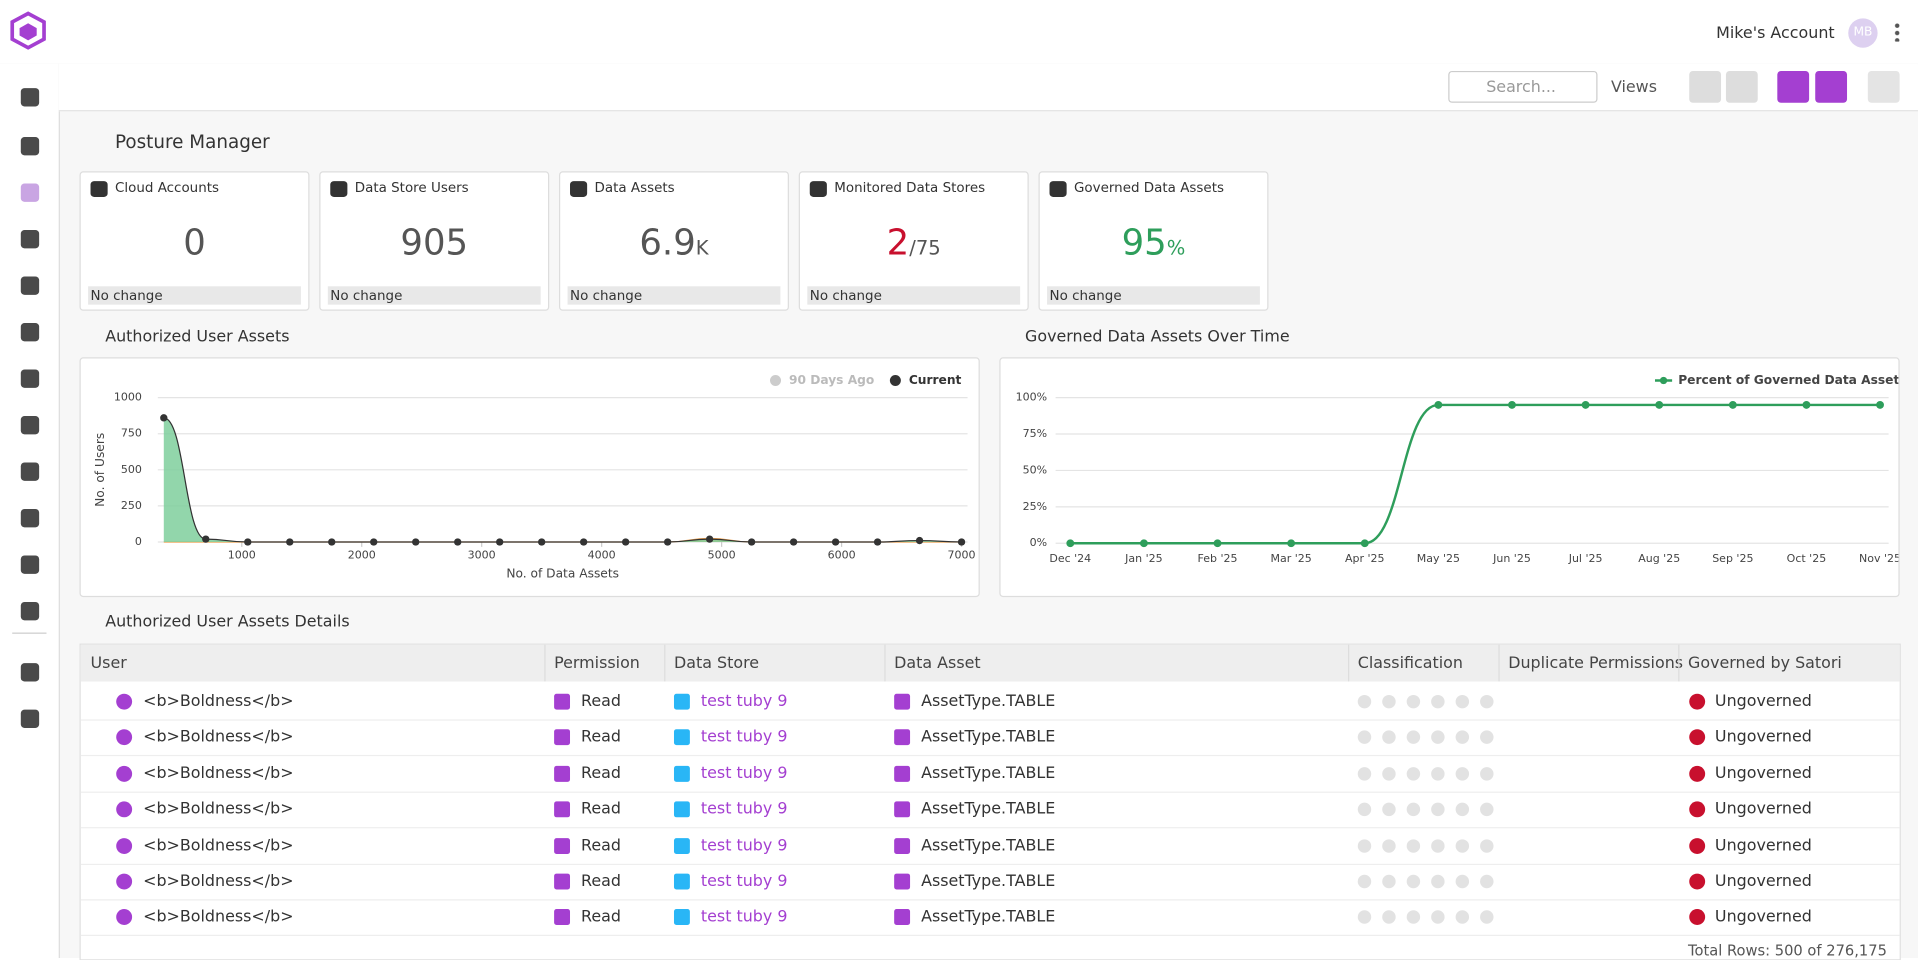 The width and height of the screenshot is (1918, 960). What do you see at coordinates (109, 664) in the screenshot?
I see `column-header: User` at bounding box center [109, 664].